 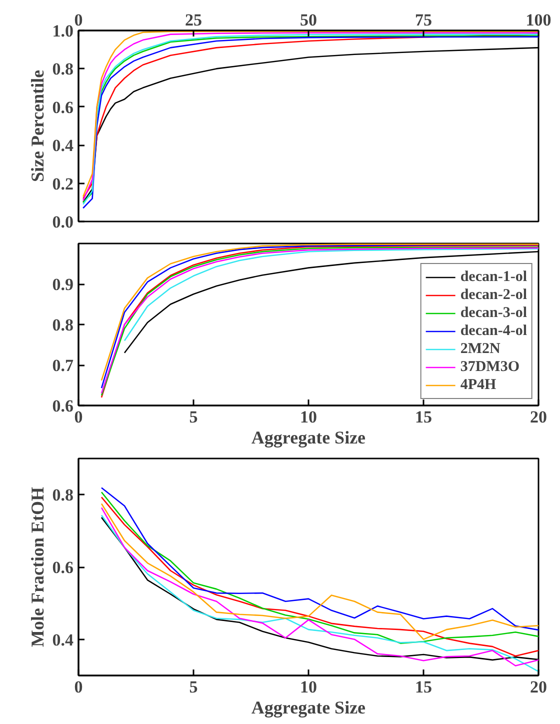 What do you see at coordinates (63, 222) in the screenshot?
I see `y-tick-label: 0.0` at bounding box center [63, 222].